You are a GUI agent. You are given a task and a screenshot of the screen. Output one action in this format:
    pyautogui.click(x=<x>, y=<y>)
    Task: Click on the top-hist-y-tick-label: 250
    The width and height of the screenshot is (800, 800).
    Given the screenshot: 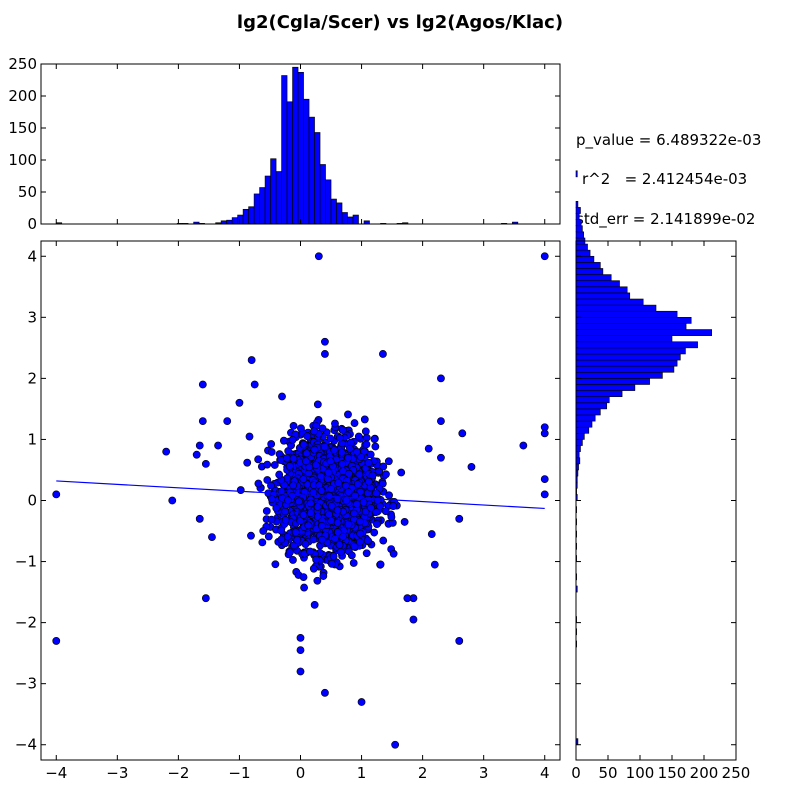 What is the action you would take?
    pyautogui.click(x=22, y=64)
    